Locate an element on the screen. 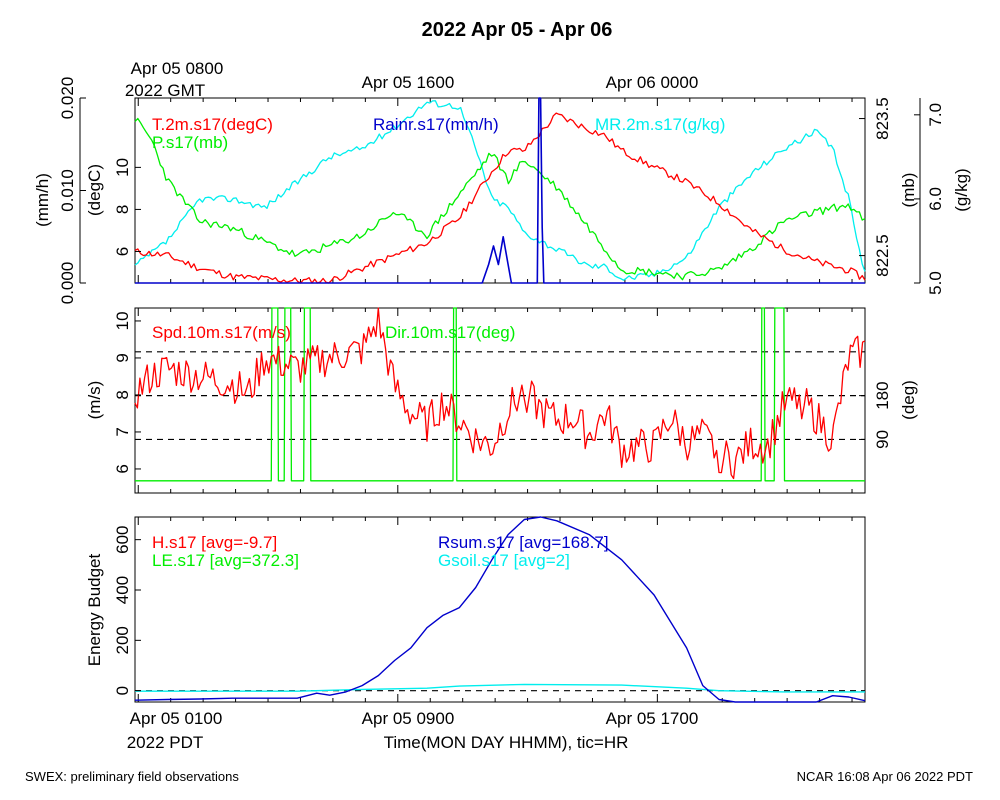  legend-latent-heat: LE.s17 [avg=372.3] is located at coordinates (225, 560).